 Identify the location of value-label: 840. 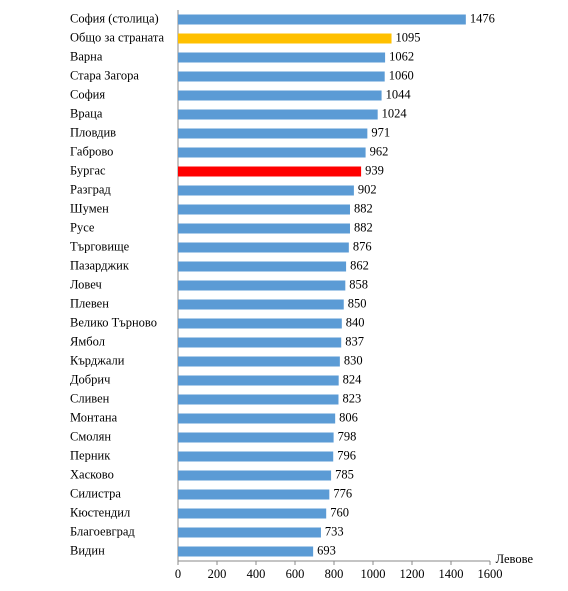
(355, 322).